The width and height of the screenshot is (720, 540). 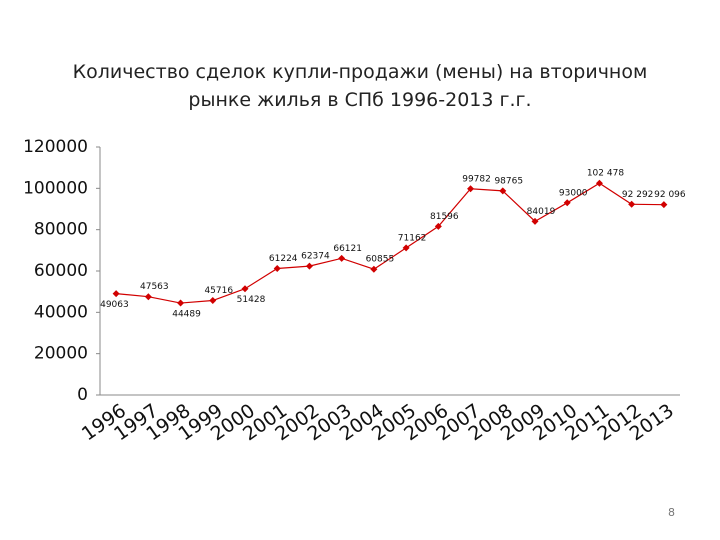 I want to click on data-label: 98765, so click(x=508, y=181).